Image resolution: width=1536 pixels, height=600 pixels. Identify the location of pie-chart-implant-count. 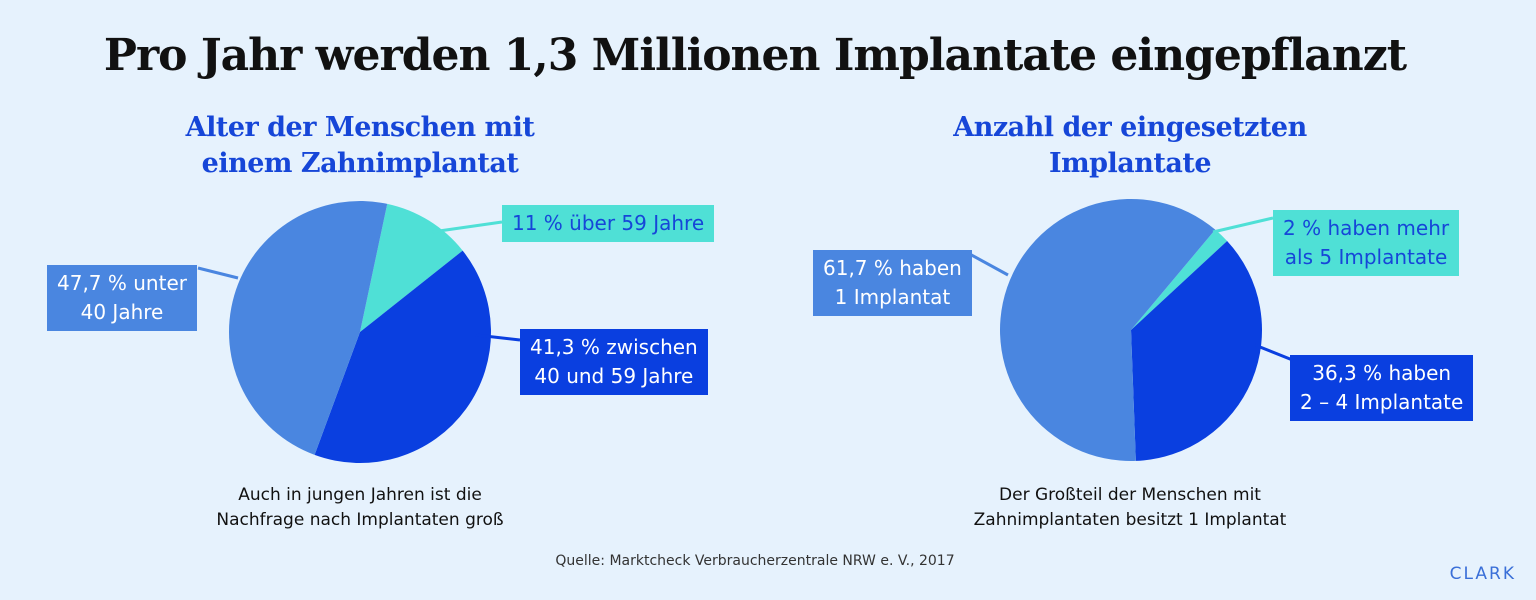
(1131, 330).